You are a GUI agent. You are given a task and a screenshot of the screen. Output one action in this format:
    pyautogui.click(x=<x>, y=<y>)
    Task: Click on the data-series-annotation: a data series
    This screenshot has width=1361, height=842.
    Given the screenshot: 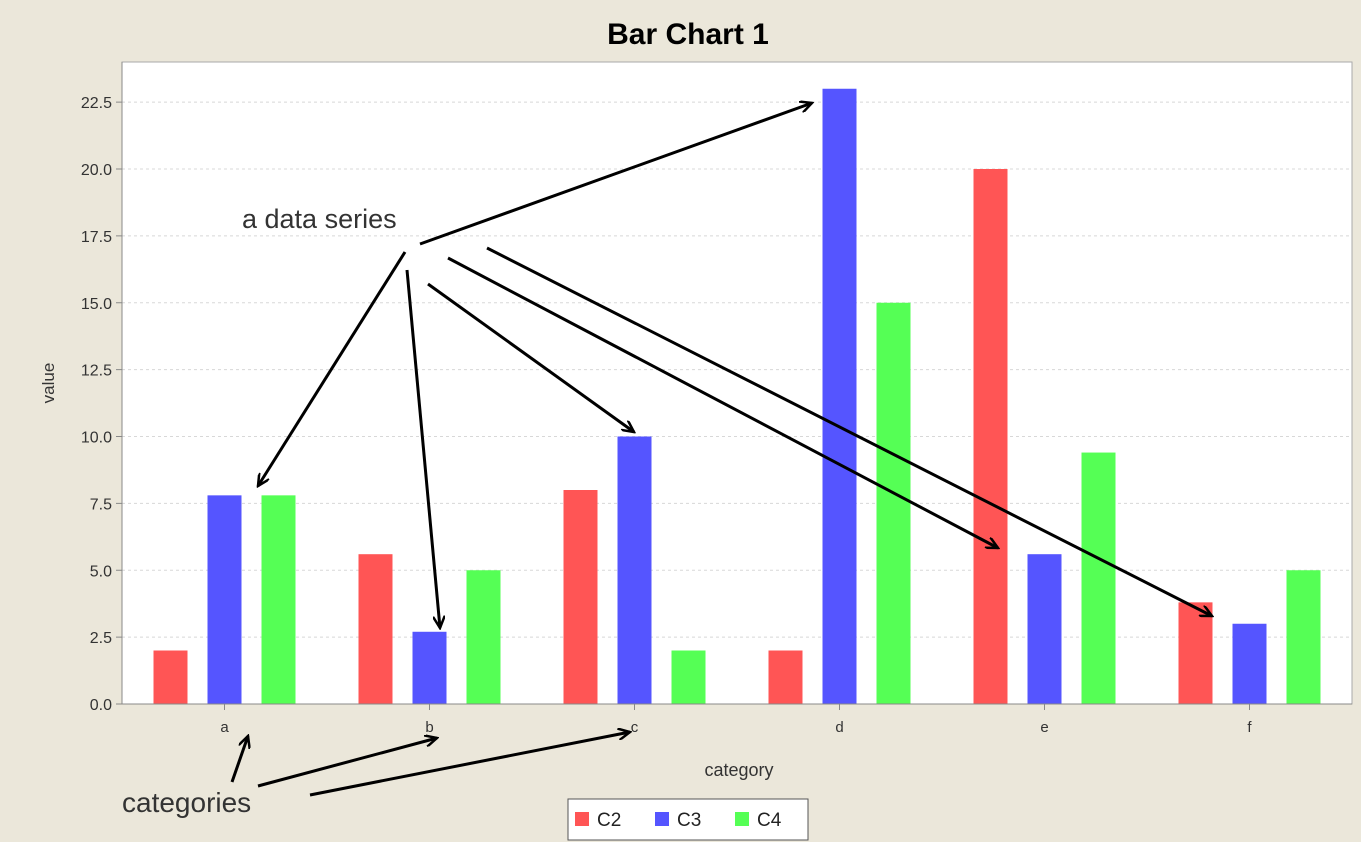 What is the action you would take?
    pyautogui.click(x=319, y=219)
    